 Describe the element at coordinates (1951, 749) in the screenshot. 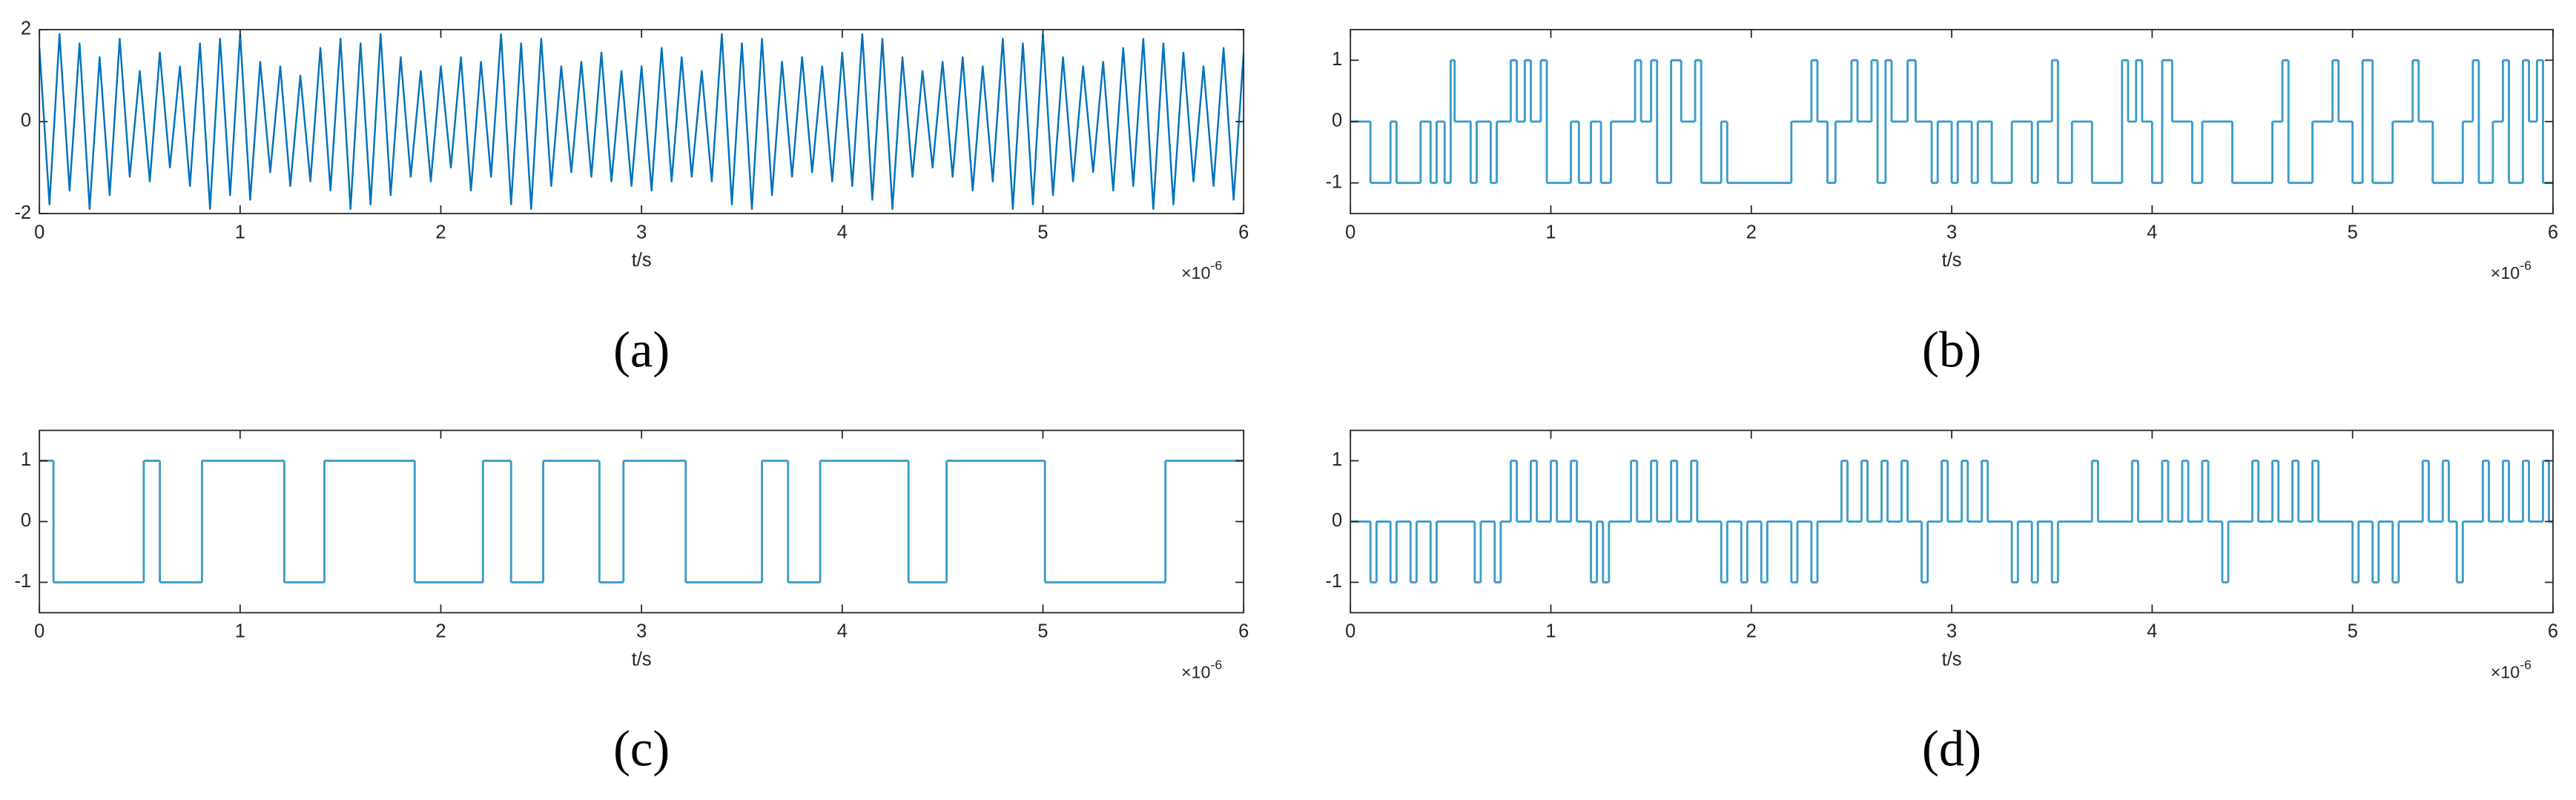

I see `caption: (d)` at that location.